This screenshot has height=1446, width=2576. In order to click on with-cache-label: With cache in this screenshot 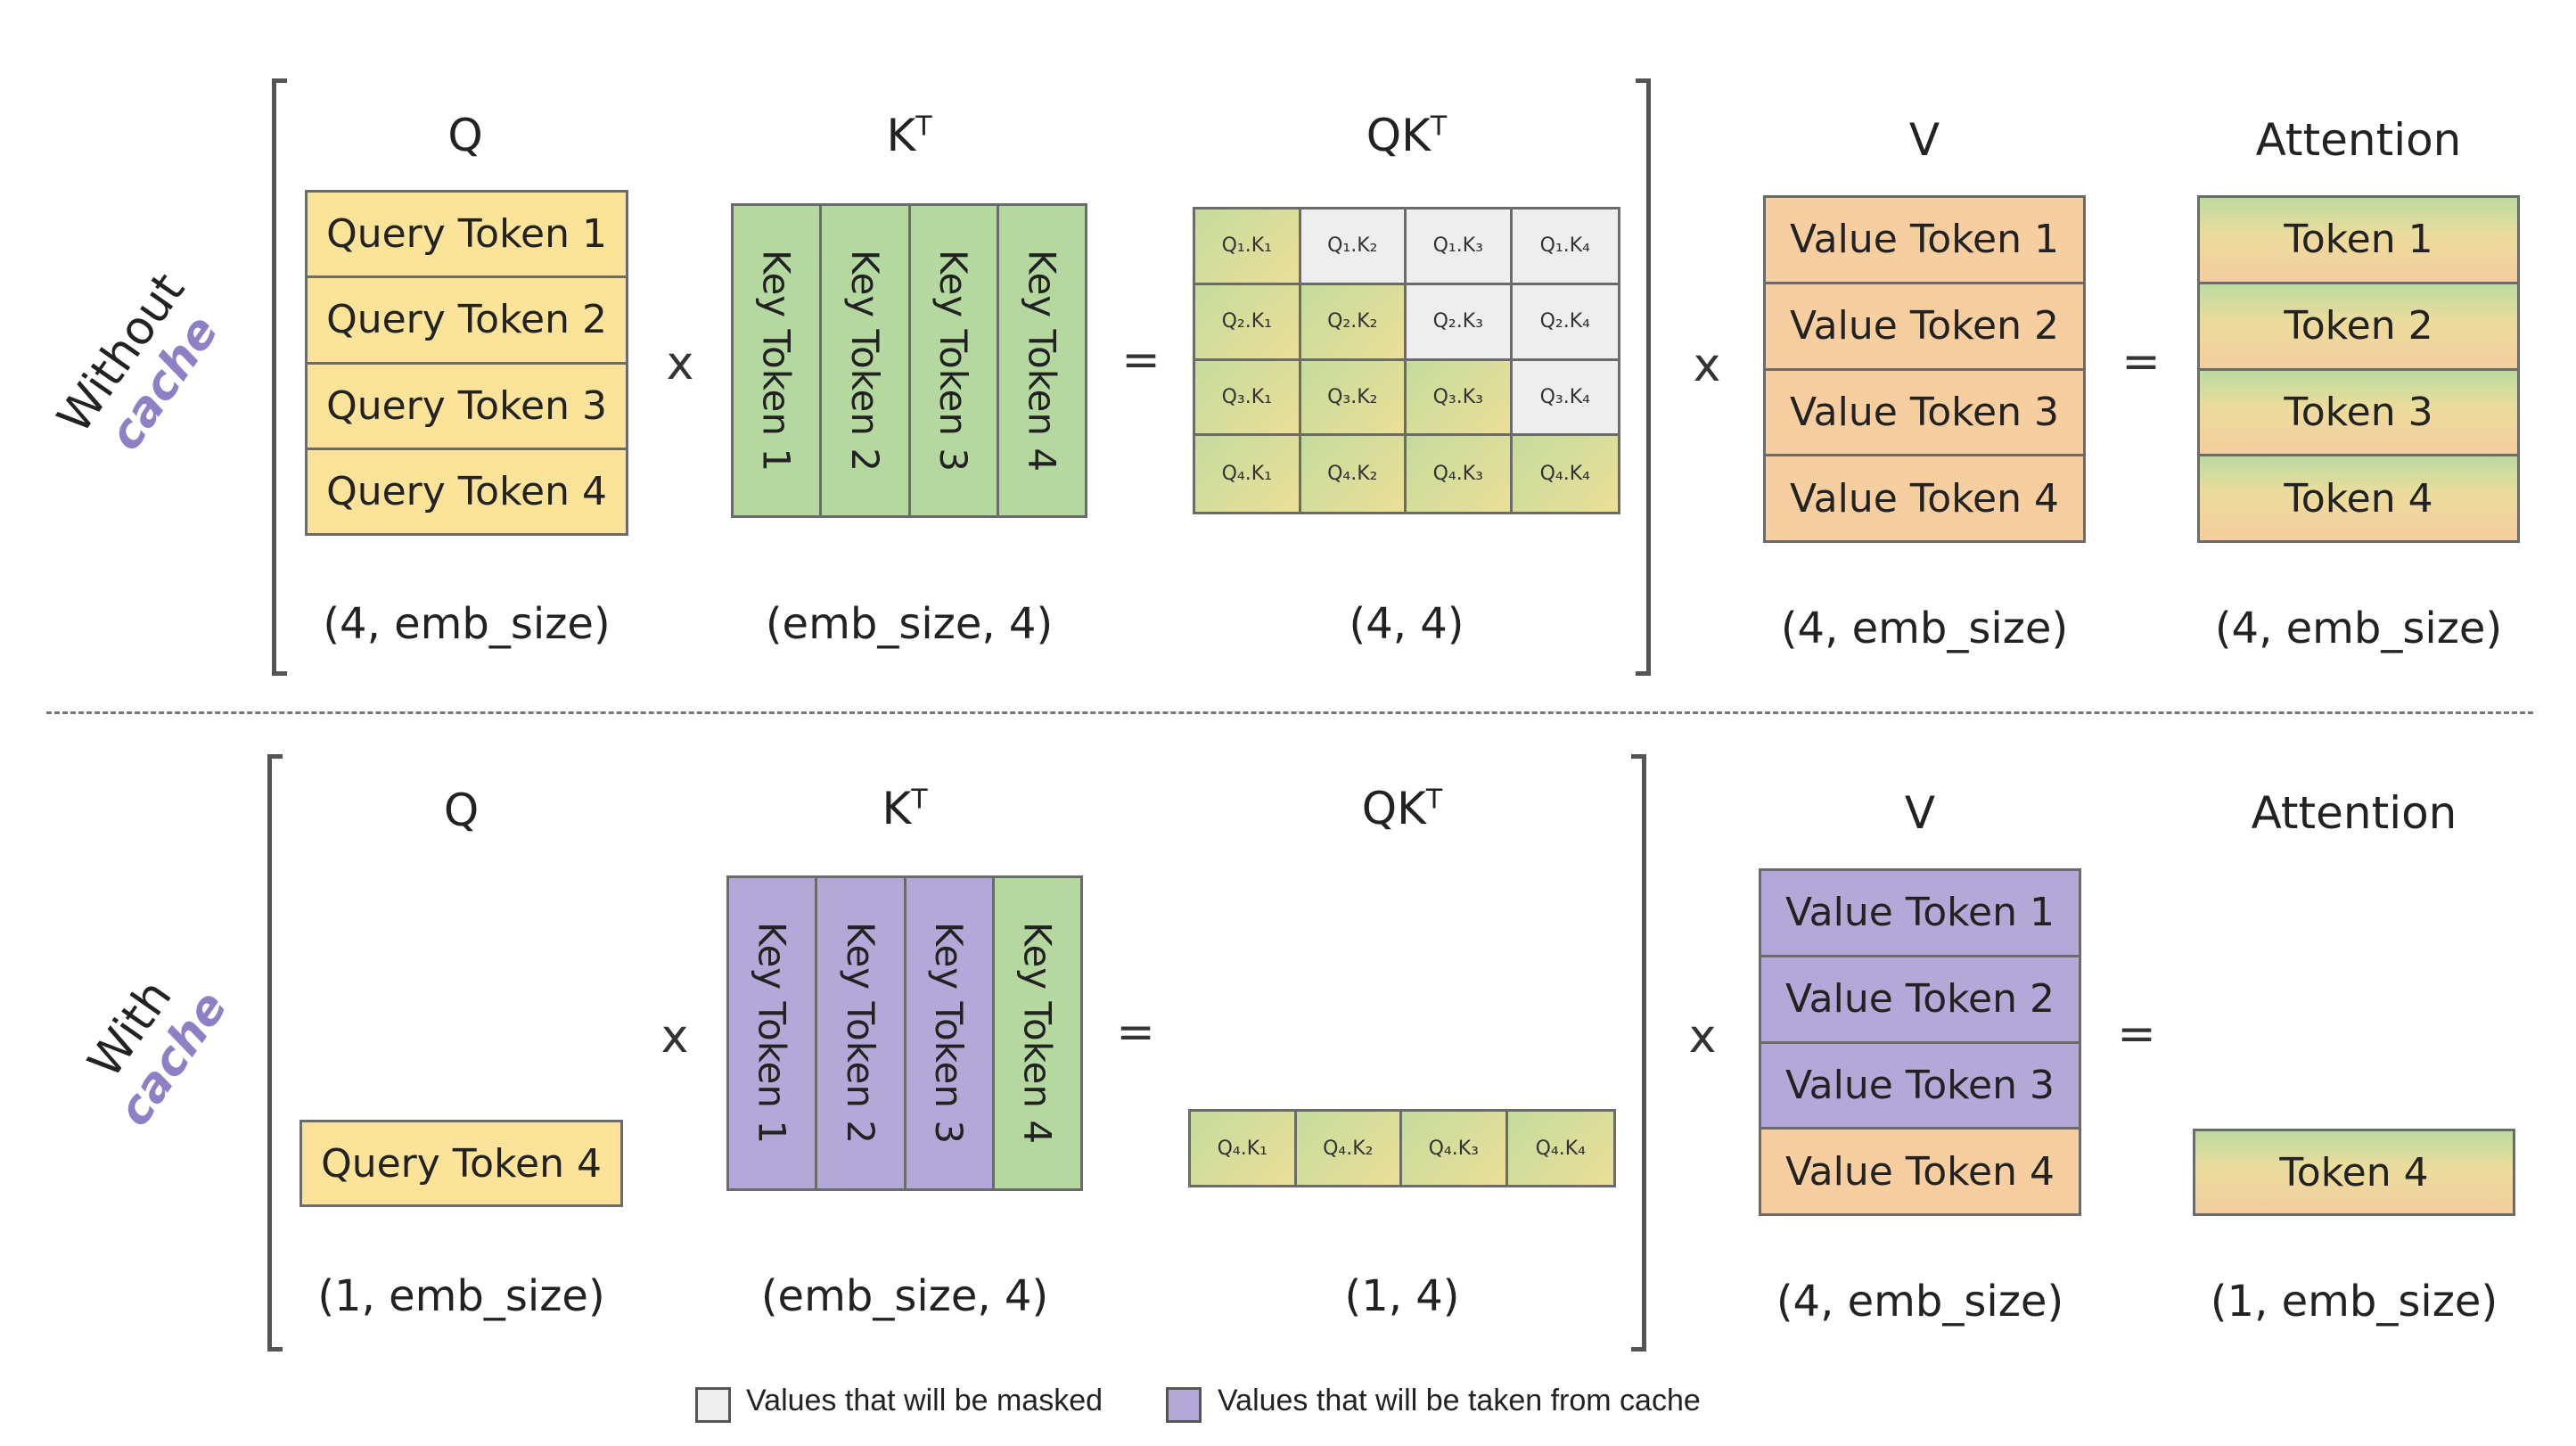, I will do `click(158, 1053)`.